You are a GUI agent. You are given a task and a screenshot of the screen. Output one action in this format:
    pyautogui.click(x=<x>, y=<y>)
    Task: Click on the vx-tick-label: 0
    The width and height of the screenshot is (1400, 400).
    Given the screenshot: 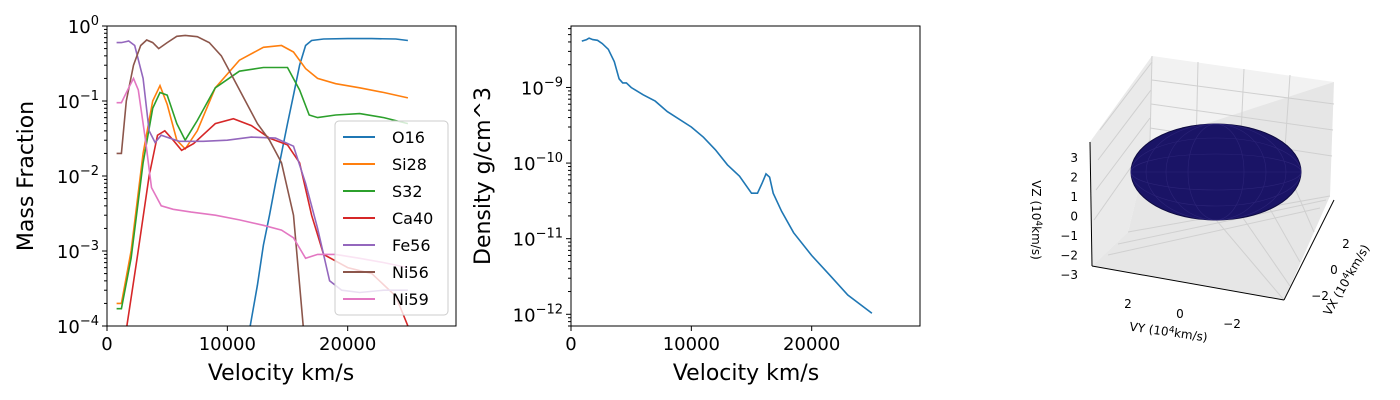 What is the action you would take?
    pyautogui.click(x=1334, y=270)
    